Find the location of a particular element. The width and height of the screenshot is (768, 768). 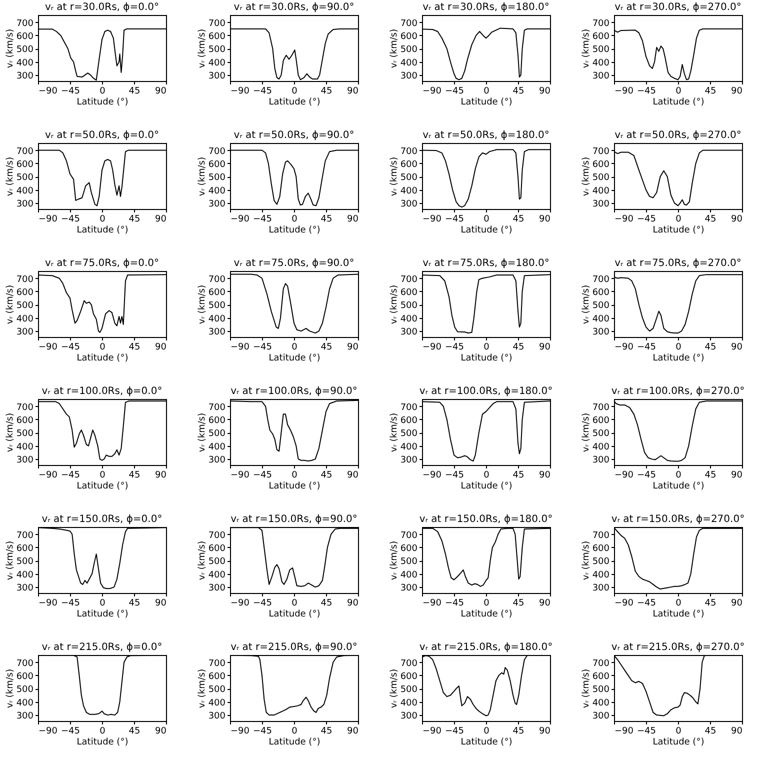

chart-title: vᵣ at r=100.0Rs, ϕ=180.0° is located at coordinates (486, 391).